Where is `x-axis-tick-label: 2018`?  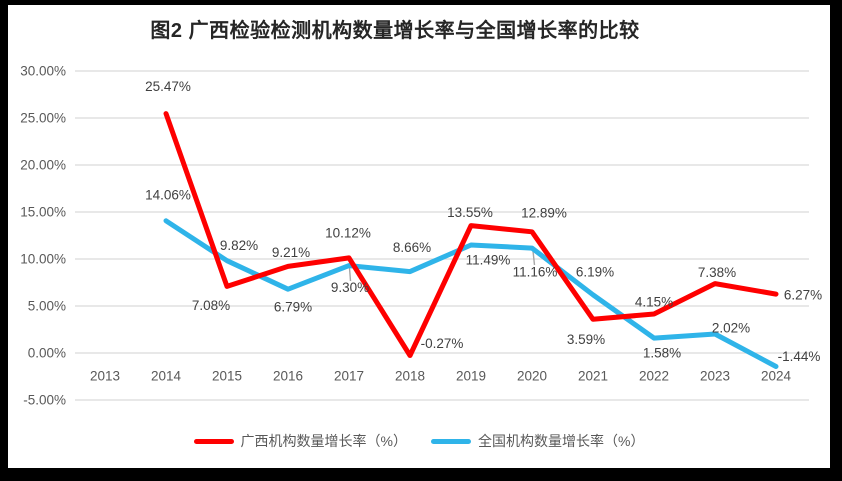
x-axis-tick-label: 2018 is located at coordinates (410, 376).